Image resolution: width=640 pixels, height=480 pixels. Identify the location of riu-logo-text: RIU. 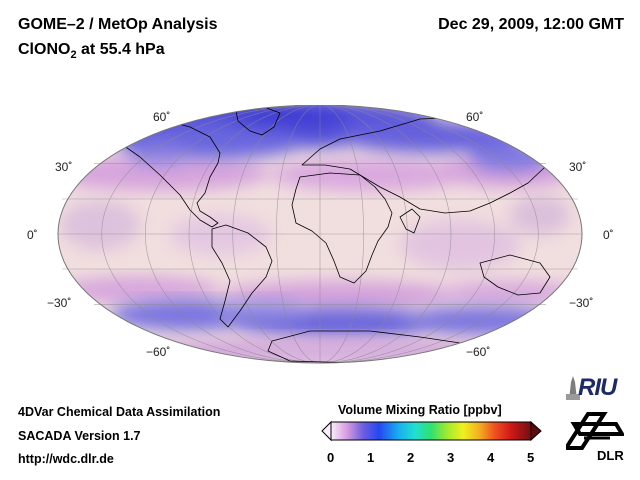
(597, 387).